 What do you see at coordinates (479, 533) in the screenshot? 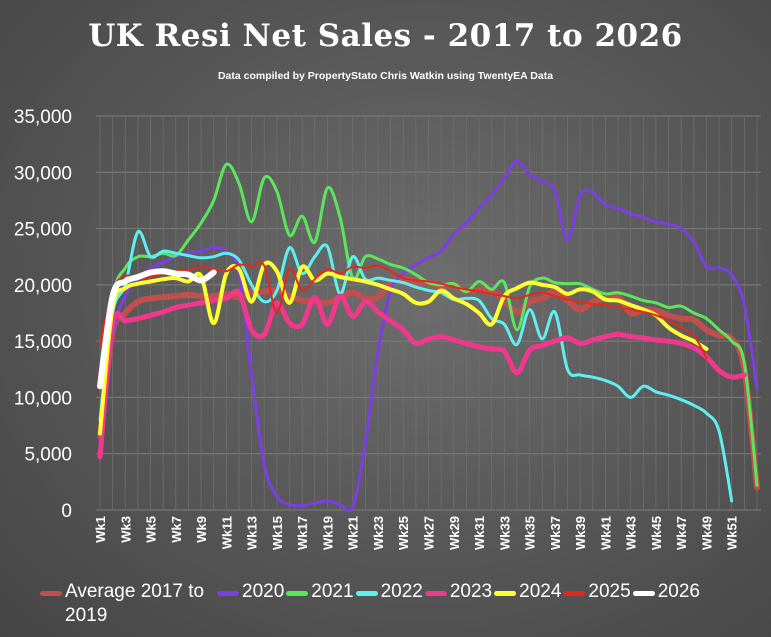
I see `x-tick-label: Wk31` at bounding box center [479, 533].